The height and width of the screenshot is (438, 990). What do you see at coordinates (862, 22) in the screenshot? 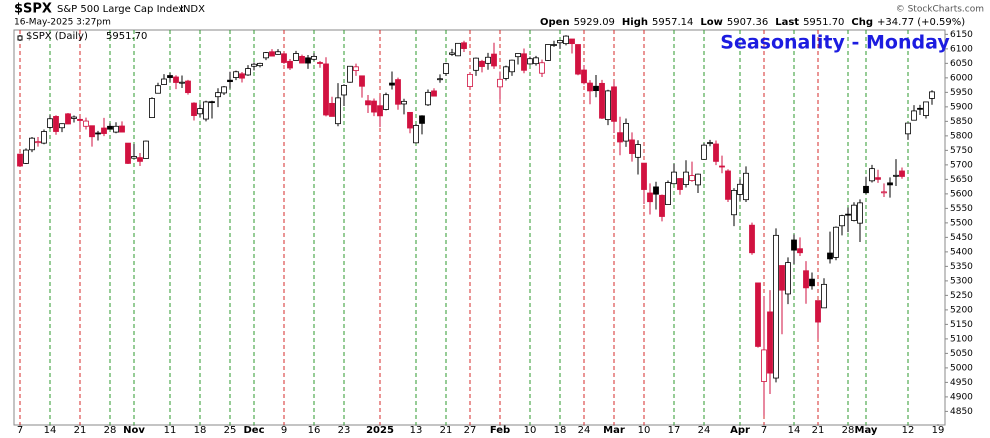
I see `quote-label: Chg` at bounding box center [862, 22].